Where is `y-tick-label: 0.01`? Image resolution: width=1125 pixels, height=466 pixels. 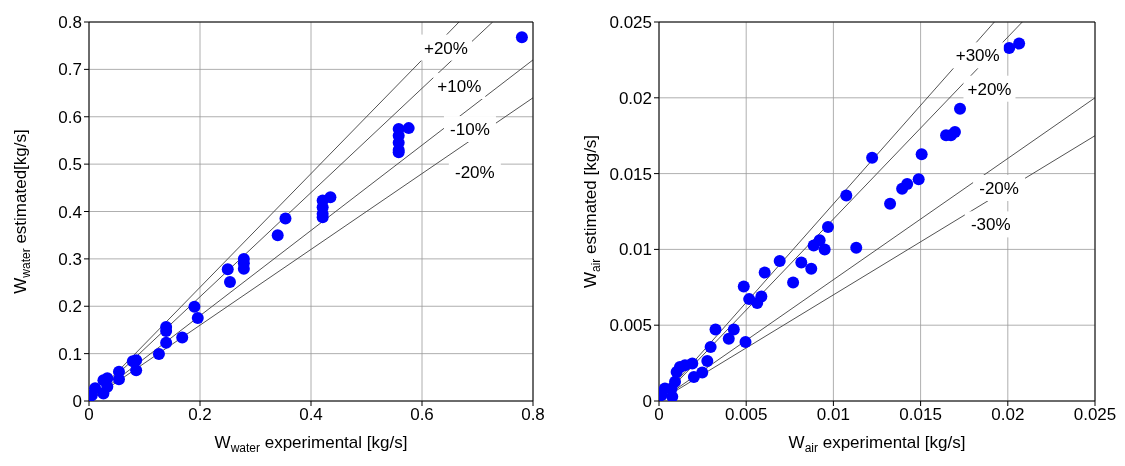
y-tick-label: 0.01 is located at coordinates (635, 250).